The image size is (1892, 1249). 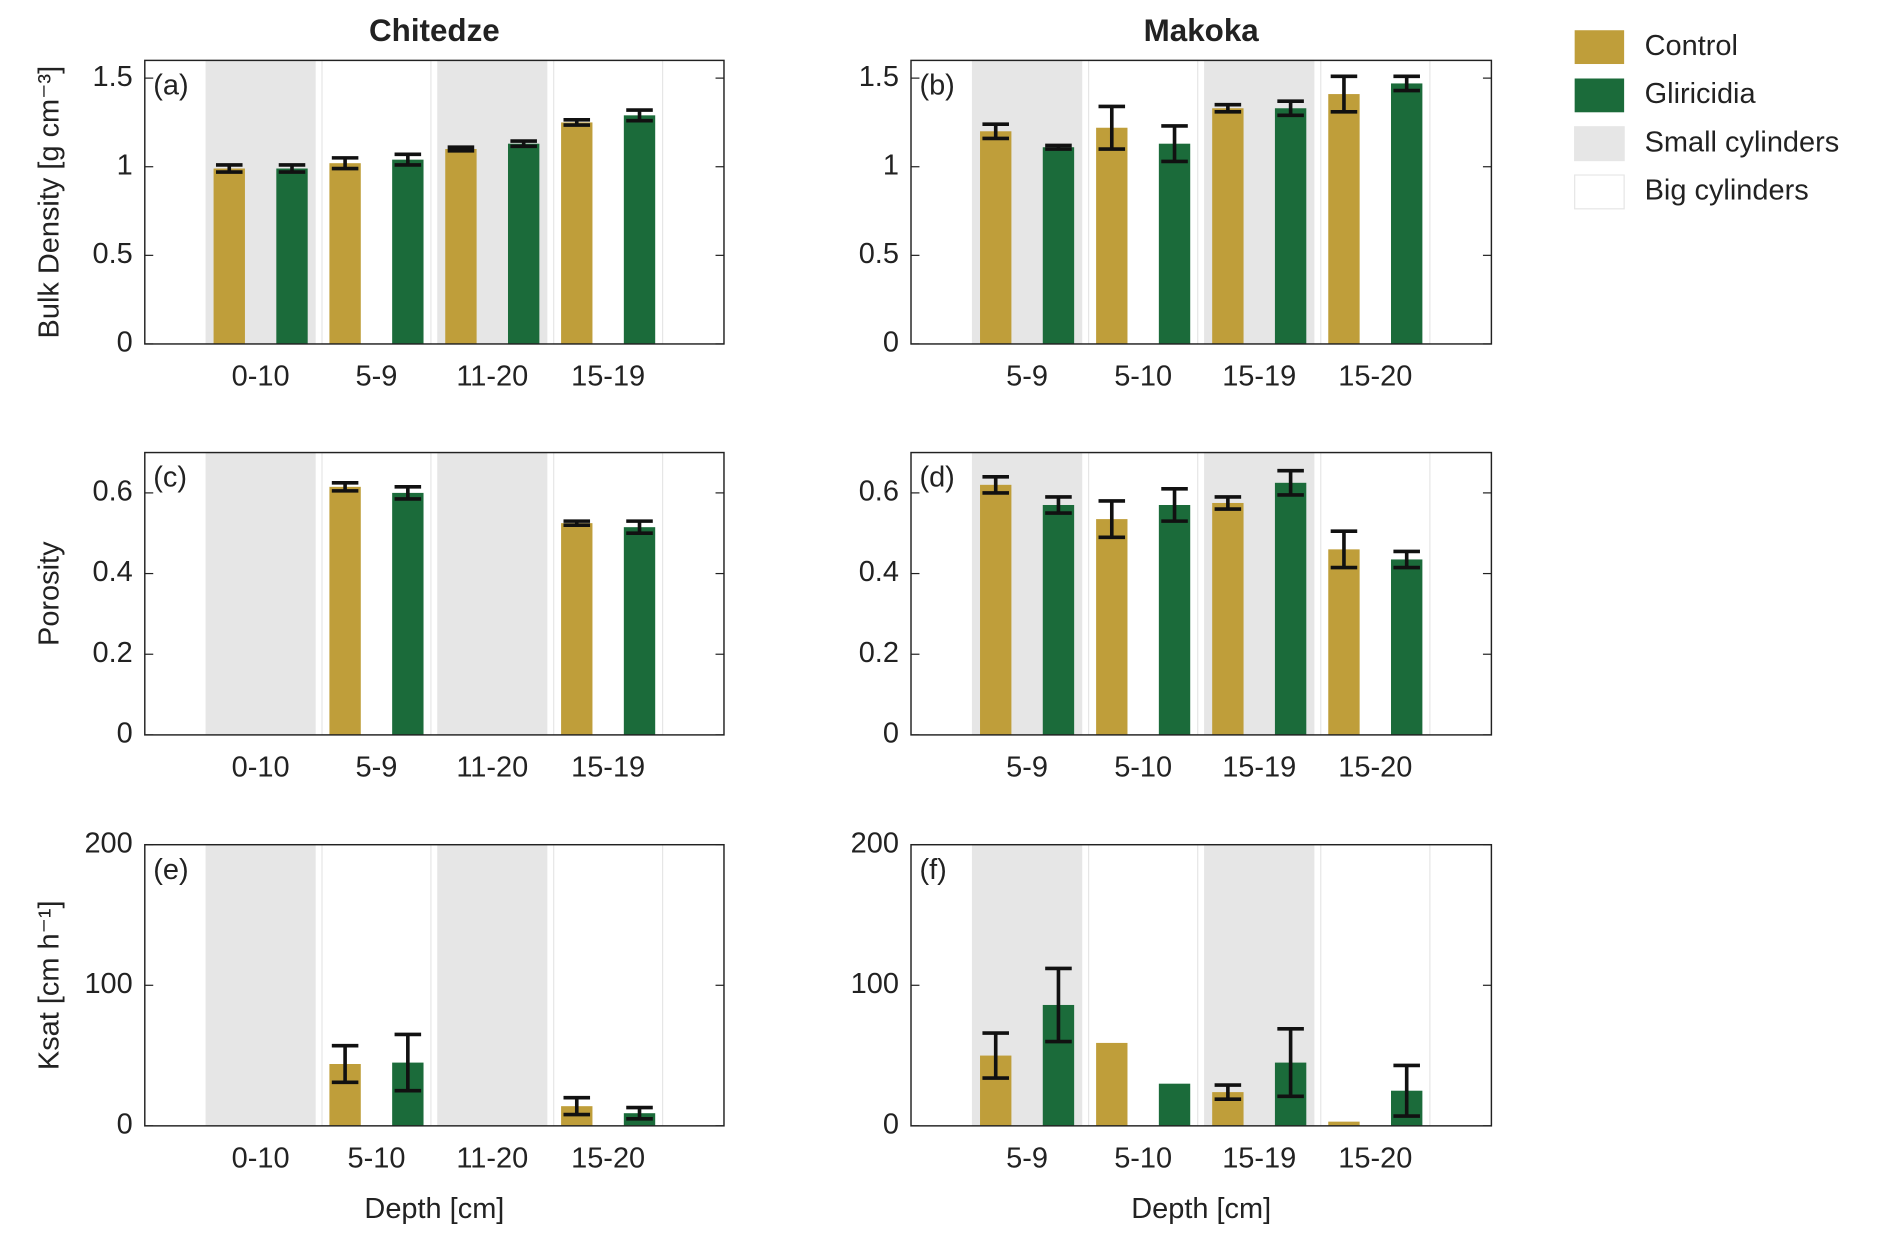 I want to click on legend-label: Small cylinders, so click(x=1742, y=142).